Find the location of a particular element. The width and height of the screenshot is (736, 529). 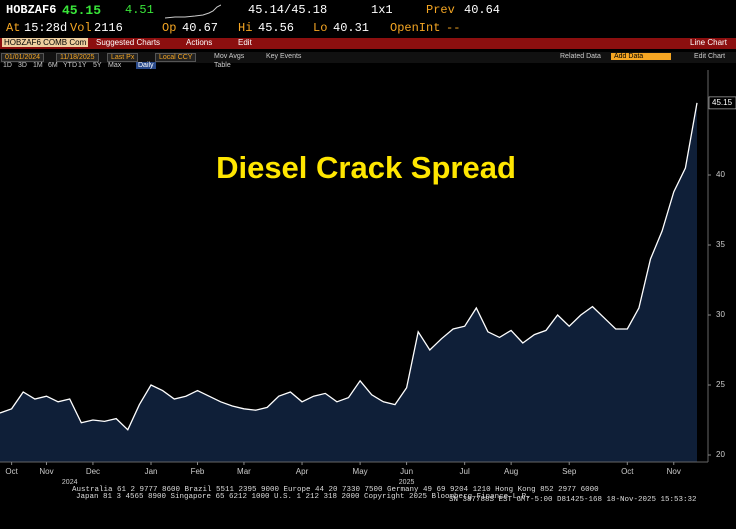

currency: Local CCY is located at coordinates (176, 57).